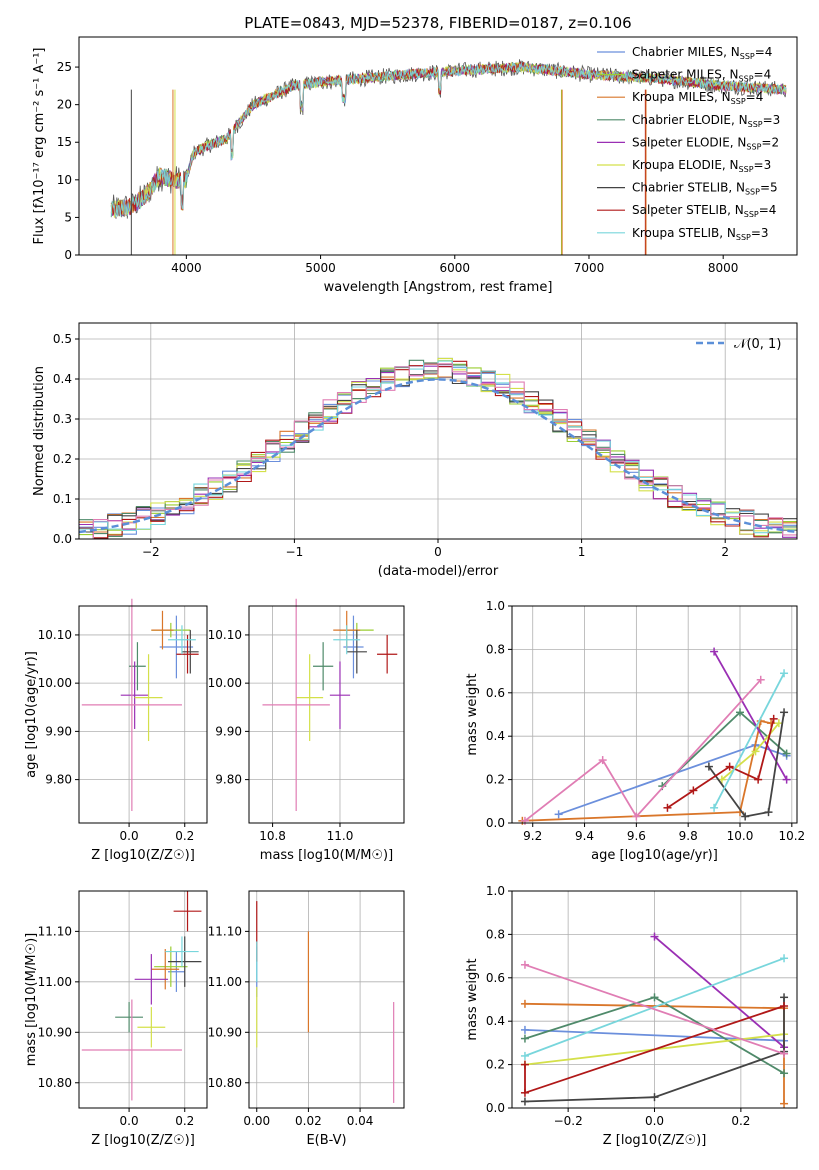 This screenshot has height=1170, width=819. I want to click on legend-entry: Chabrier STELIB, NSSP=5, so click(705, 189).